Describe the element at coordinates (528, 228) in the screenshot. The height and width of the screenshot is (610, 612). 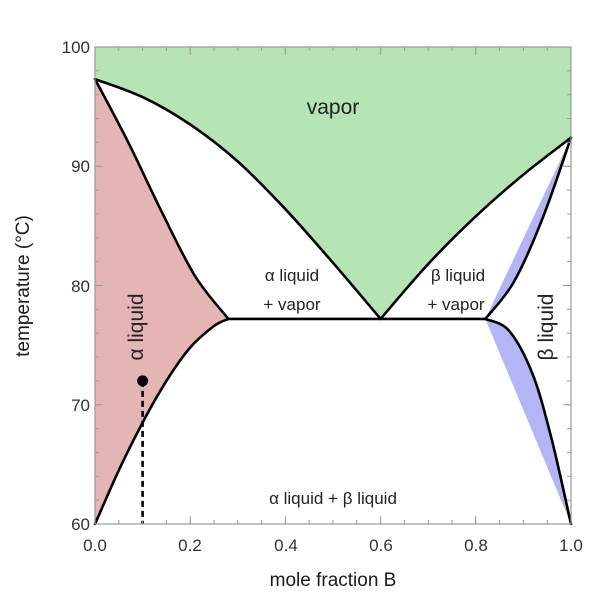
I see `beta-bubble-curve` at that location.